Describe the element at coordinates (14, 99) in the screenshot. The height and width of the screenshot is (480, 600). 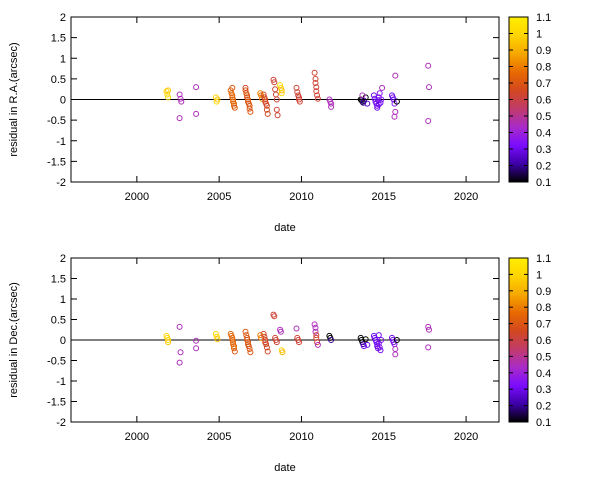
I see `y-axis-label: residual in R.A.(arcsec)` at that location.